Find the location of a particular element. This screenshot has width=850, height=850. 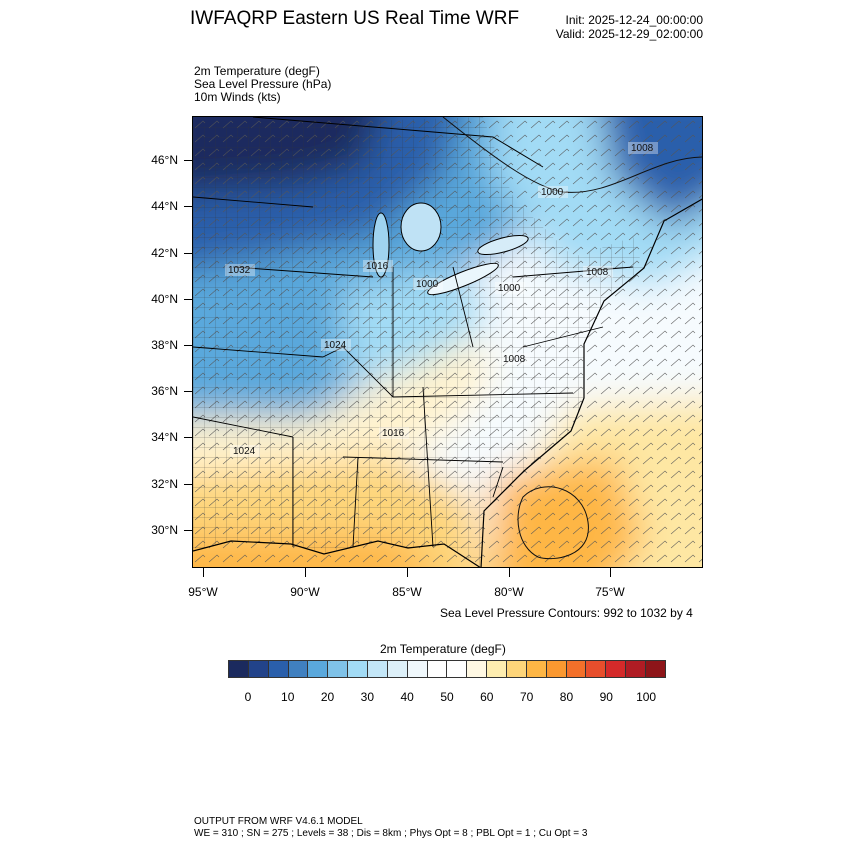

colorbar is located at coordinates (447, 669).